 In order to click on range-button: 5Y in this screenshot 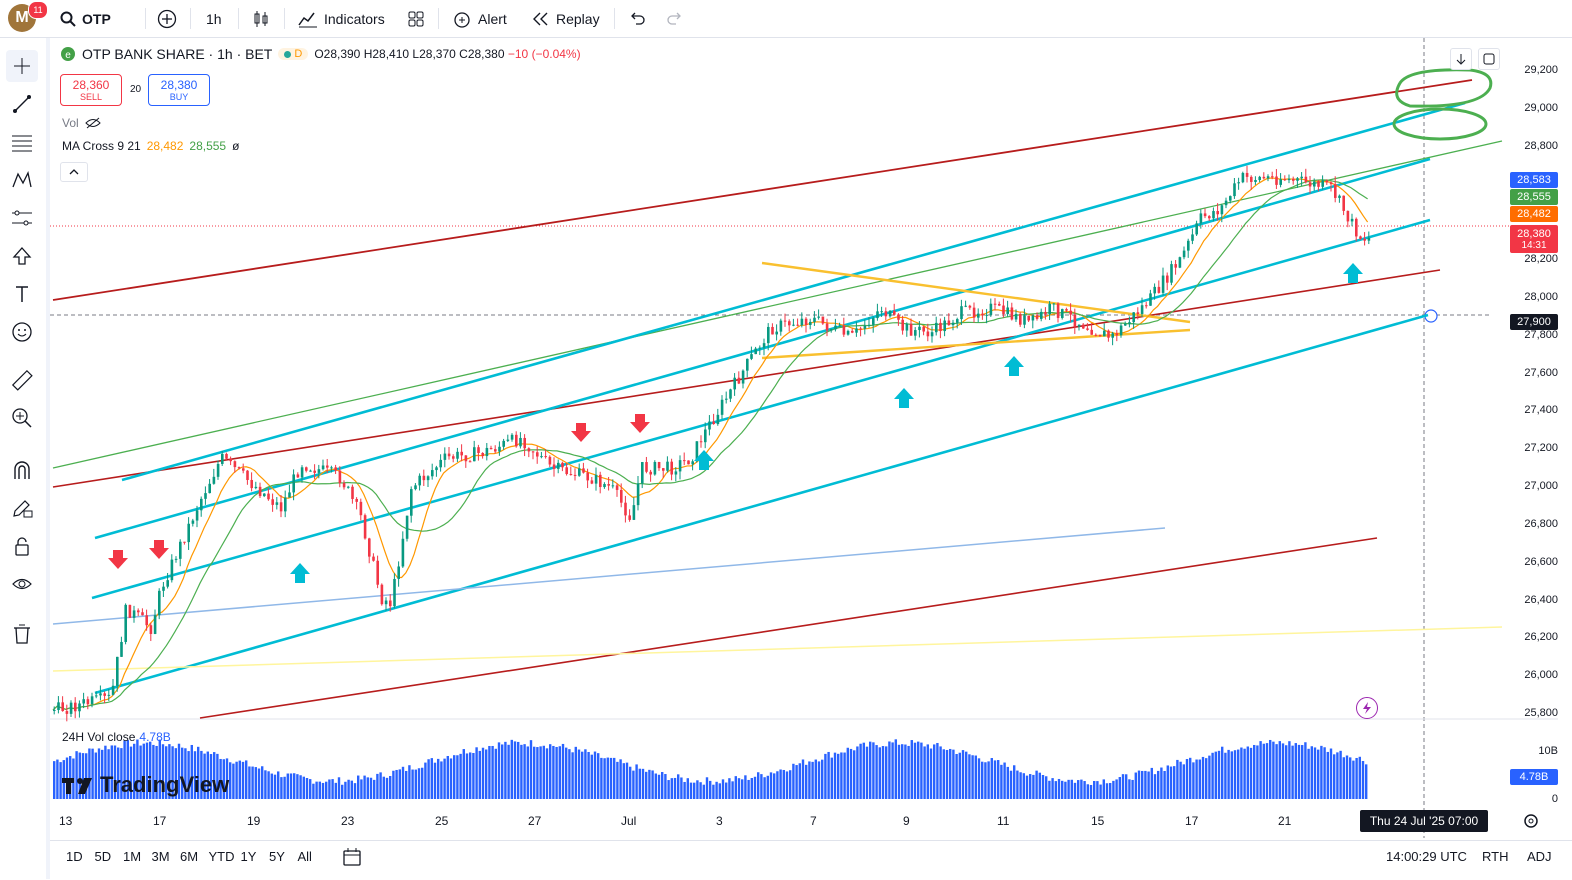, I will do `click(277, 856)`.